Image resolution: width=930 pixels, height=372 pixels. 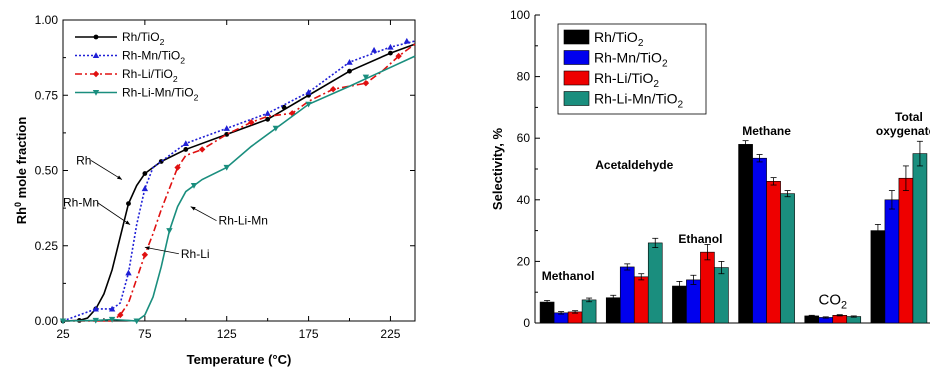 What do you see at coordinates (631, 60) in the screenshot?
I see `legend-entry-label: Rh-Mn/TiO2` at bounding box center [631, 60].